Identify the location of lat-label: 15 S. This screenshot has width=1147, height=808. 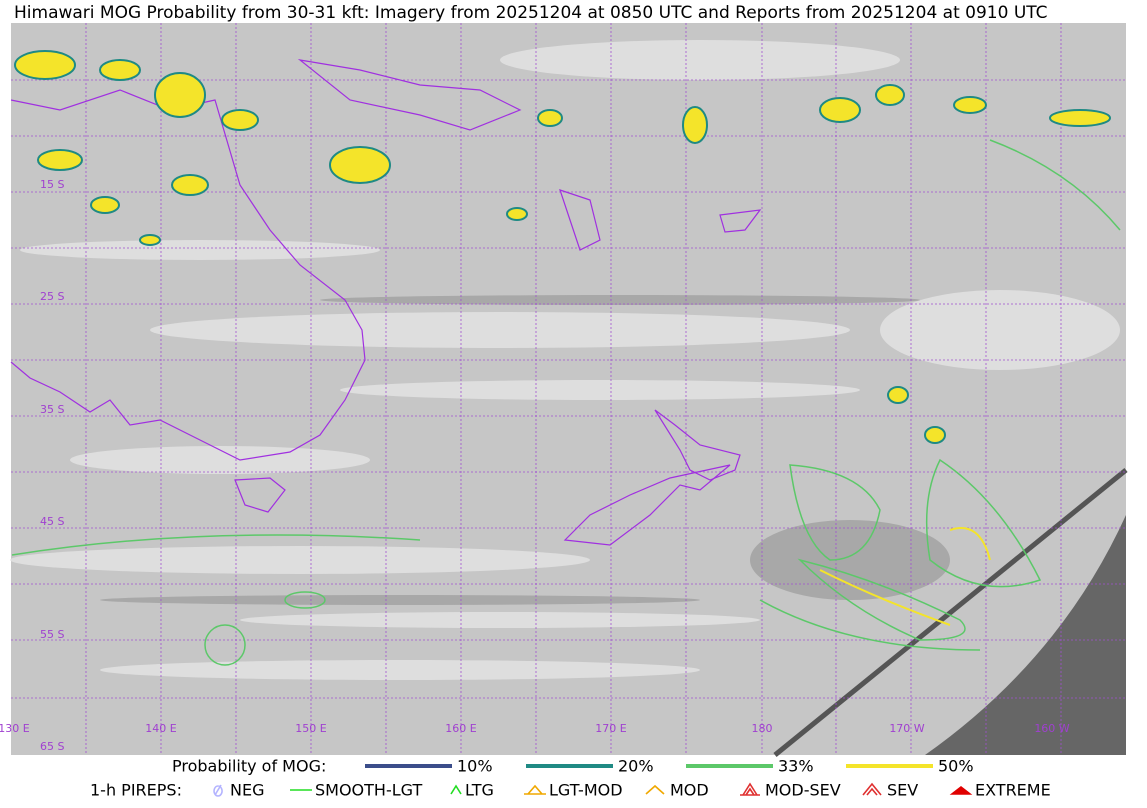
(52, 184).